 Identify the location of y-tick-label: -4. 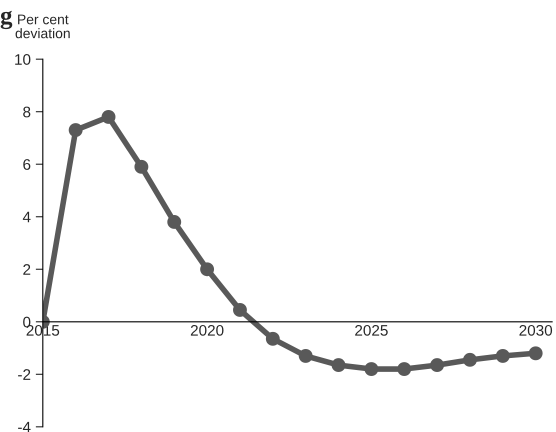
(24, 427).